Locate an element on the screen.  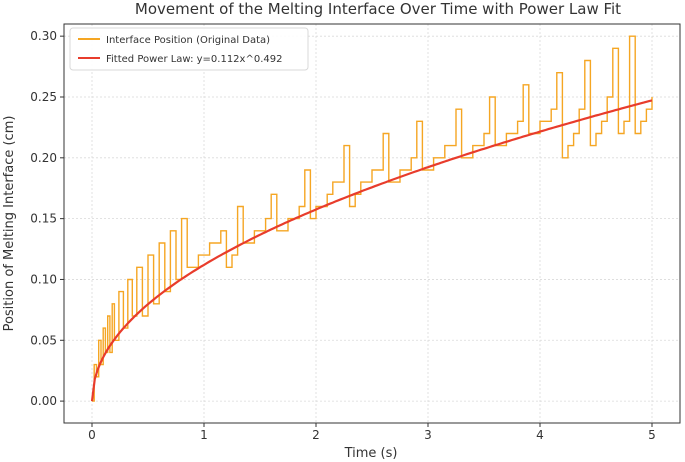
y-tick-label: 0.10 is located at coordinates (43, 279).